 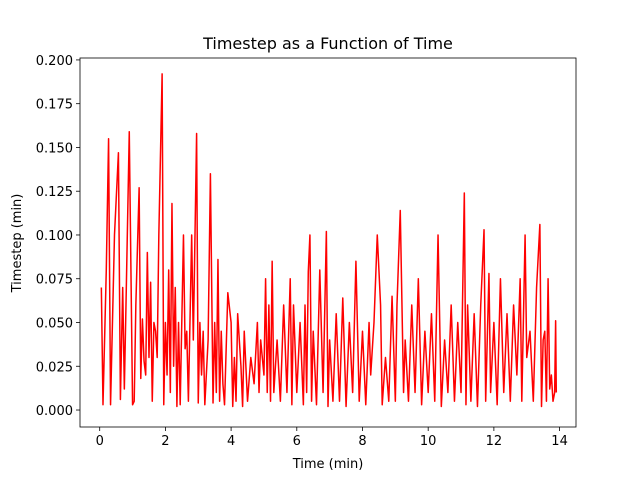 What do you see at coordinates (428, 441) in the screenshot?
I see `x-tick-label: 10` at bounding box center [428, 441].